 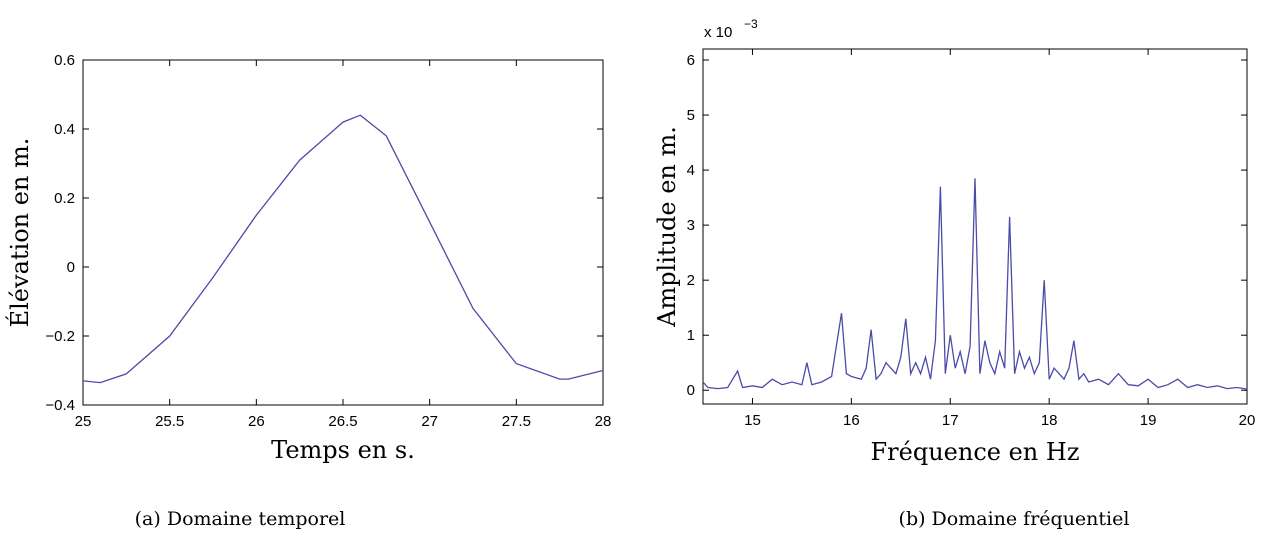 What do you see at coordinates (60, 336) in the screenshot?
I see `y-tick-label: −0.2` at bounding box center [60, 336].